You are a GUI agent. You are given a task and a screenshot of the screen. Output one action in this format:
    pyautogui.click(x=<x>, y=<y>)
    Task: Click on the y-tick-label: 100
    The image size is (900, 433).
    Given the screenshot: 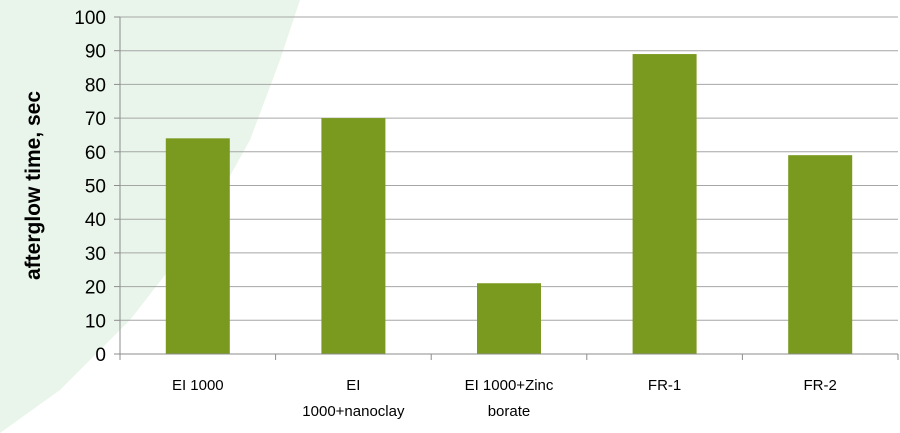 What is the action you would take?
    pyautogui.click(x=90, y=18)
    